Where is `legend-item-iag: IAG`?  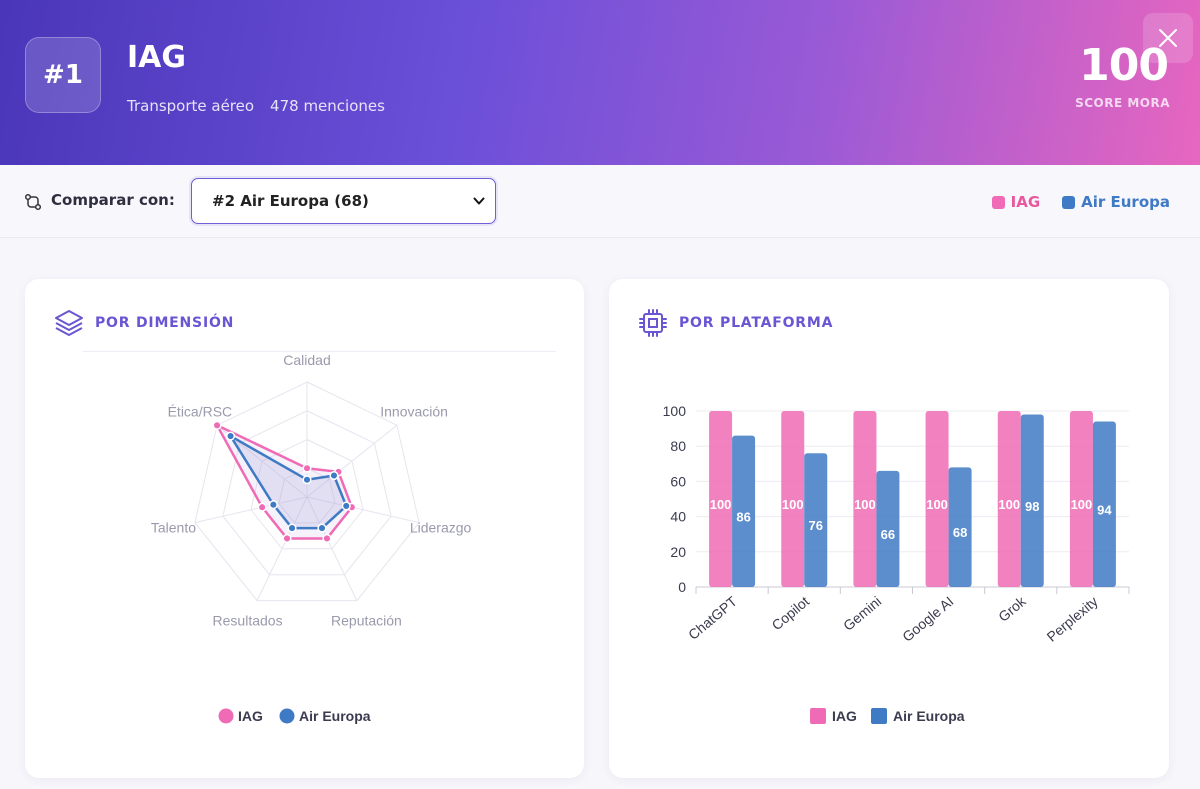
legend-item-iag: IAG is located at coordinates (1016, 202).